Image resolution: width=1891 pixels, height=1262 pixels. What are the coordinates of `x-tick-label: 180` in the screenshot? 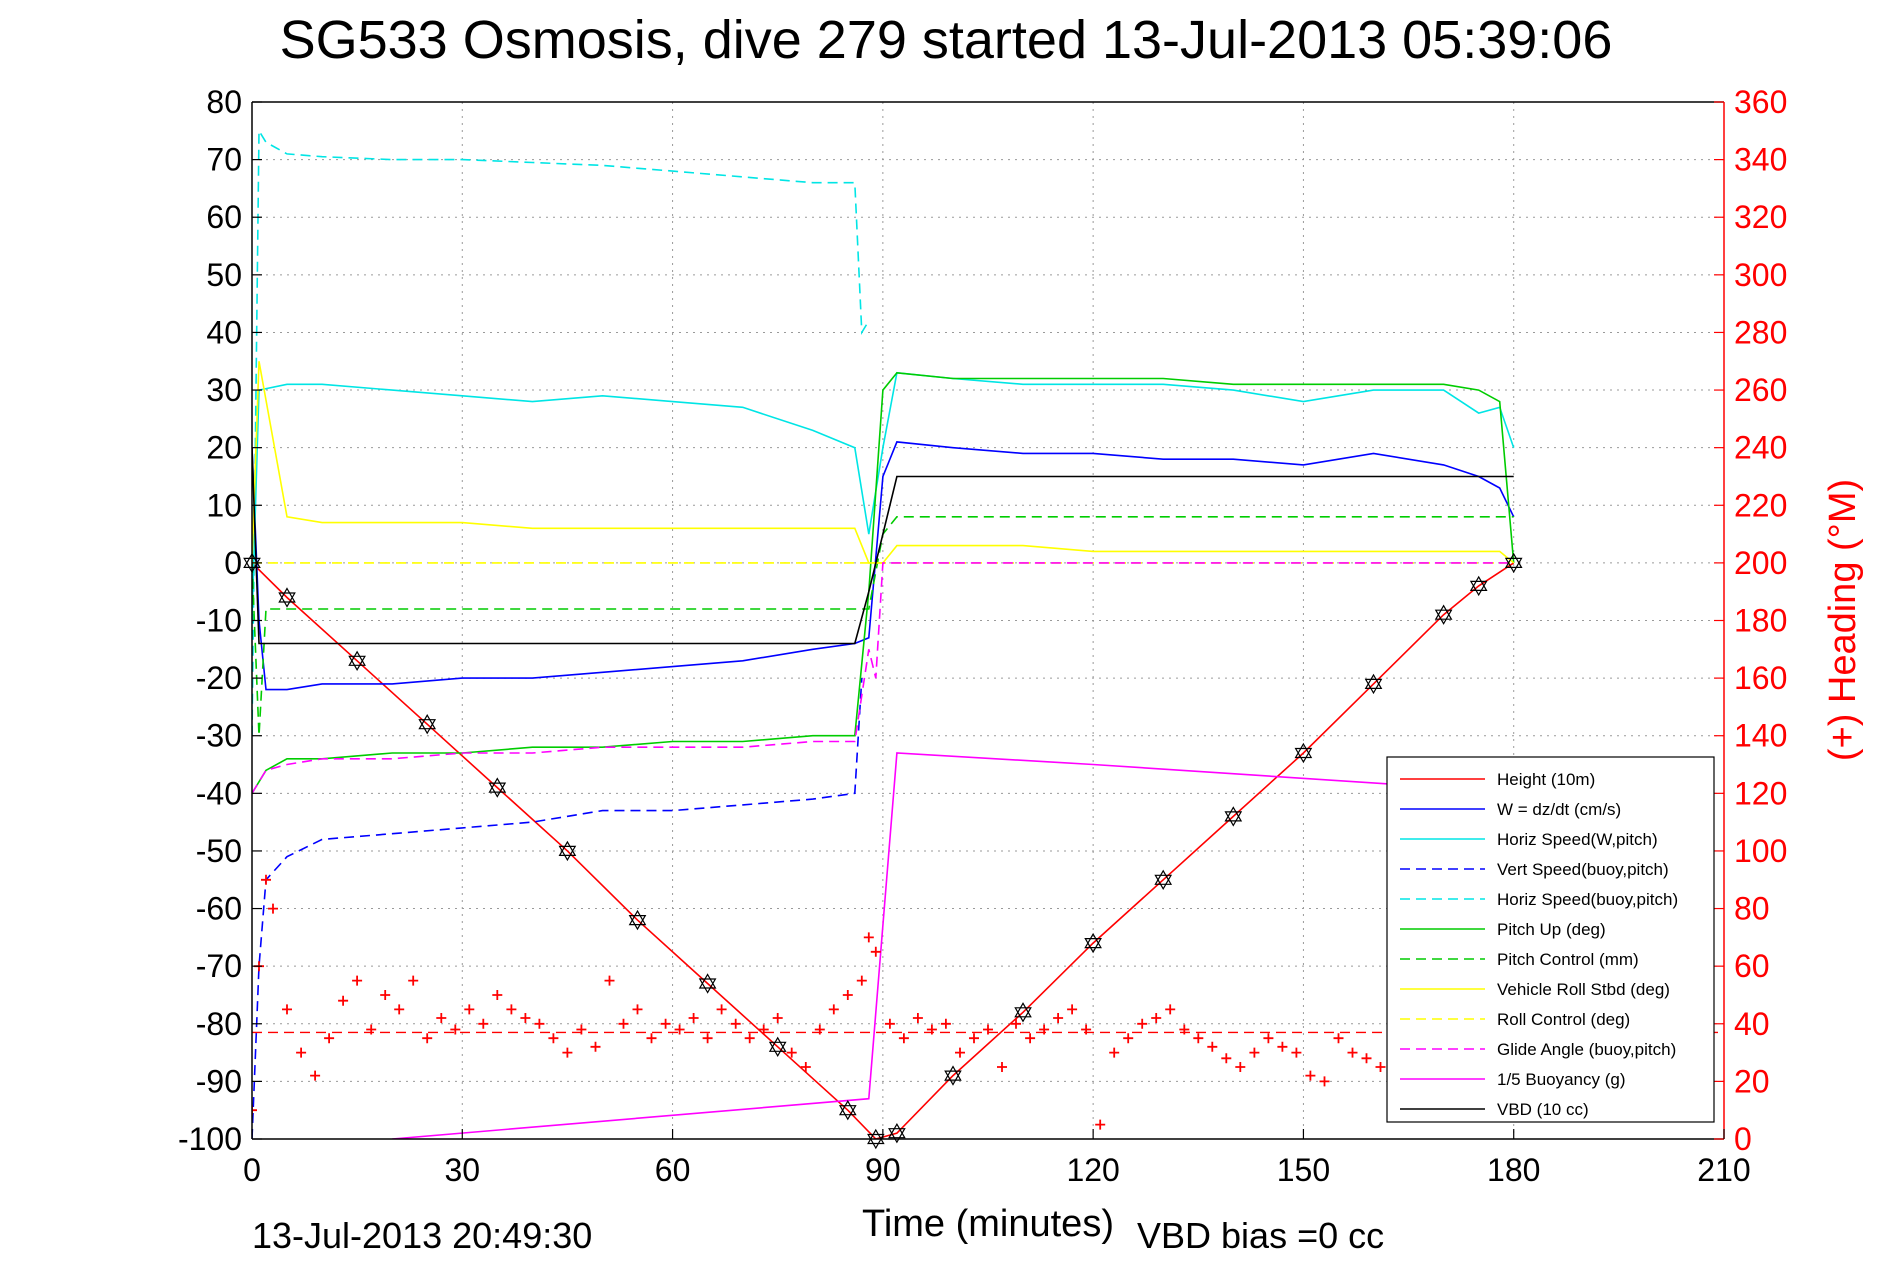 It's located at (1513, 1170).